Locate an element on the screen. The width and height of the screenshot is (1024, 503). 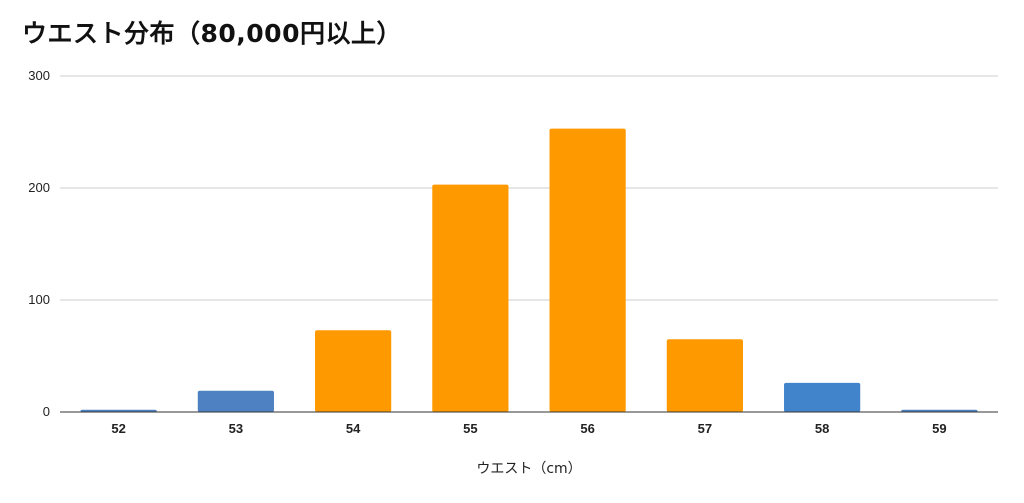
x-tick-label: 59 is located at coordinates (939, 428).